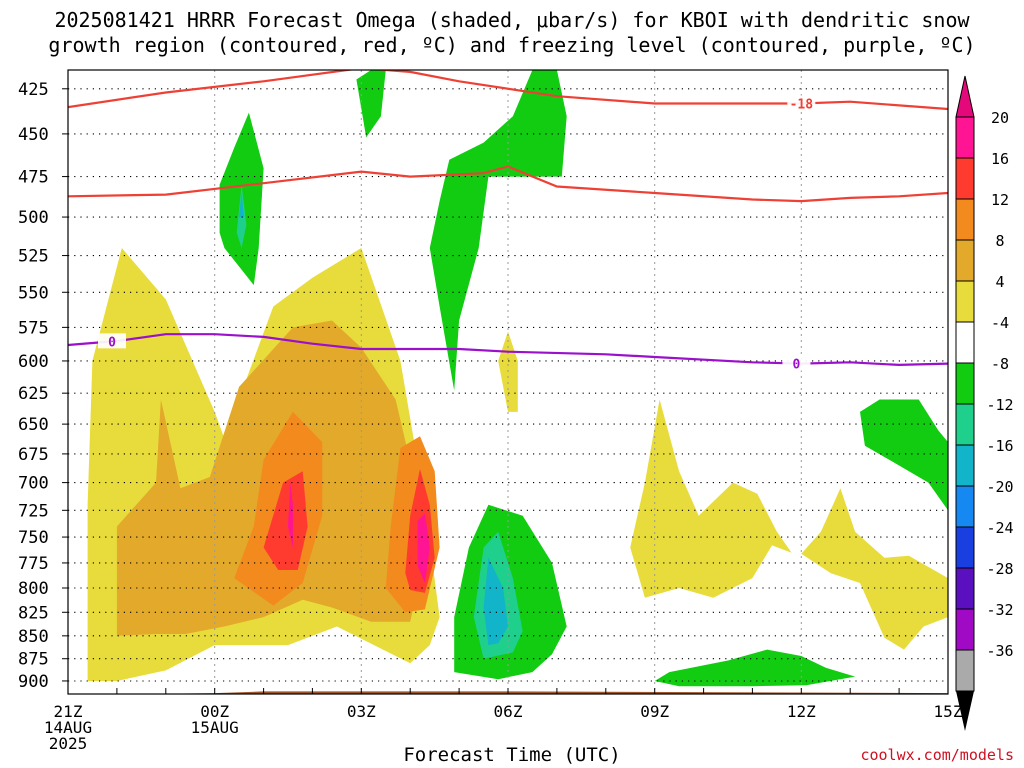 The image size is (1024, 768). I want to click on y-tick-label-9: 650, so click(33, 425).